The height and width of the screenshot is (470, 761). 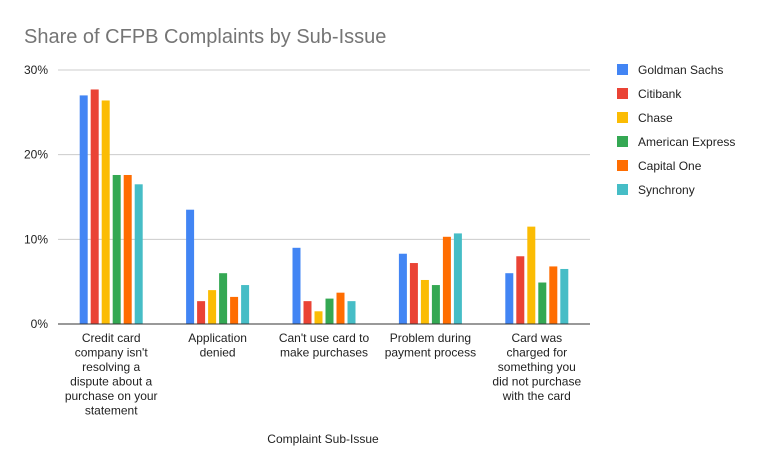 I want to click on x-category-label-line: dispute about a, so click(x=111, y=382).